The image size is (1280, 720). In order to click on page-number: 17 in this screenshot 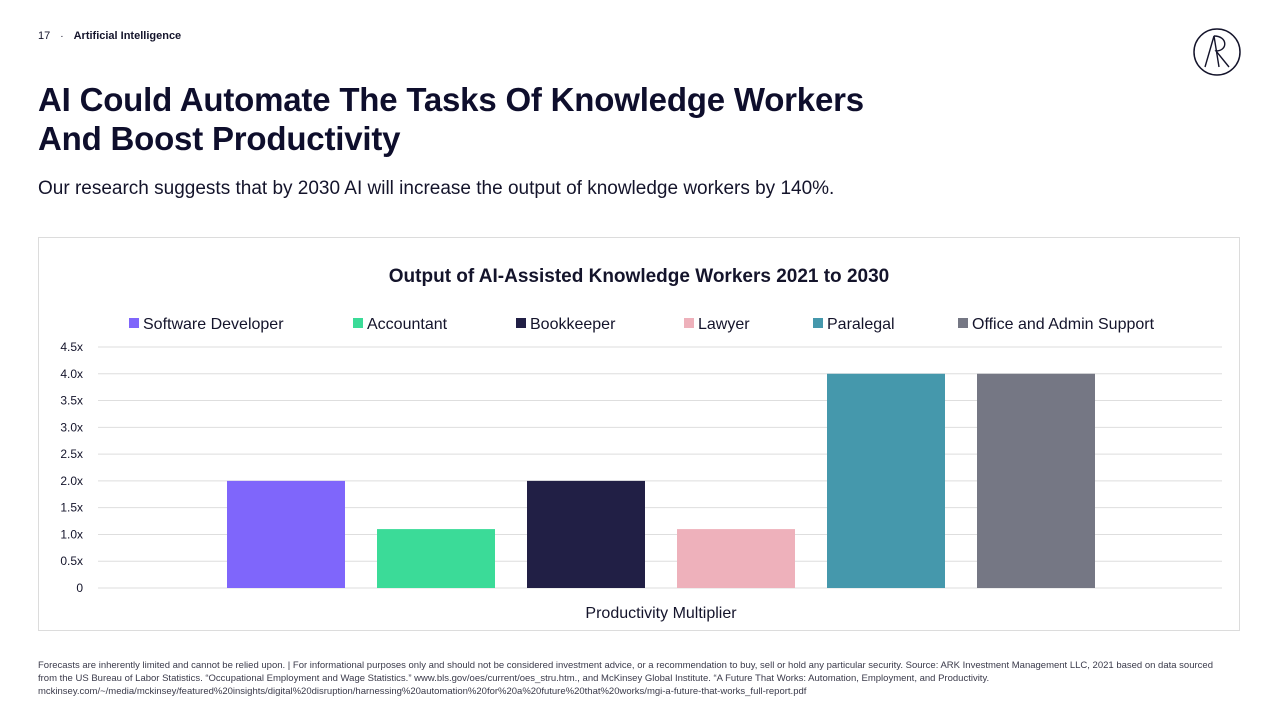, I will do `click(44, 36)`.